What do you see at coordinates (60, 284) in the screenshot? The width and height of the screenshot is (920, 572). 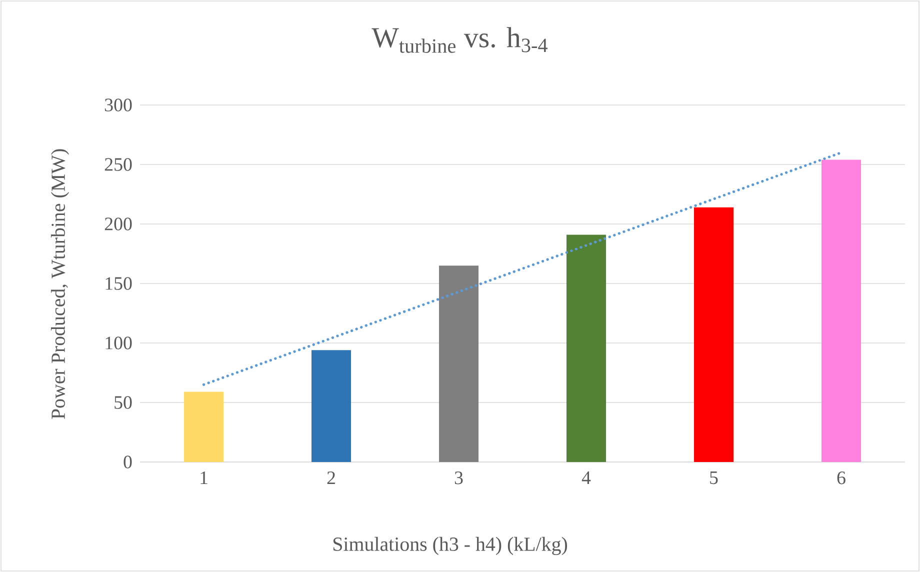 I see `y-axis-title: Power Produced, Wturbine (MW)` at bounding box center [60, 284].